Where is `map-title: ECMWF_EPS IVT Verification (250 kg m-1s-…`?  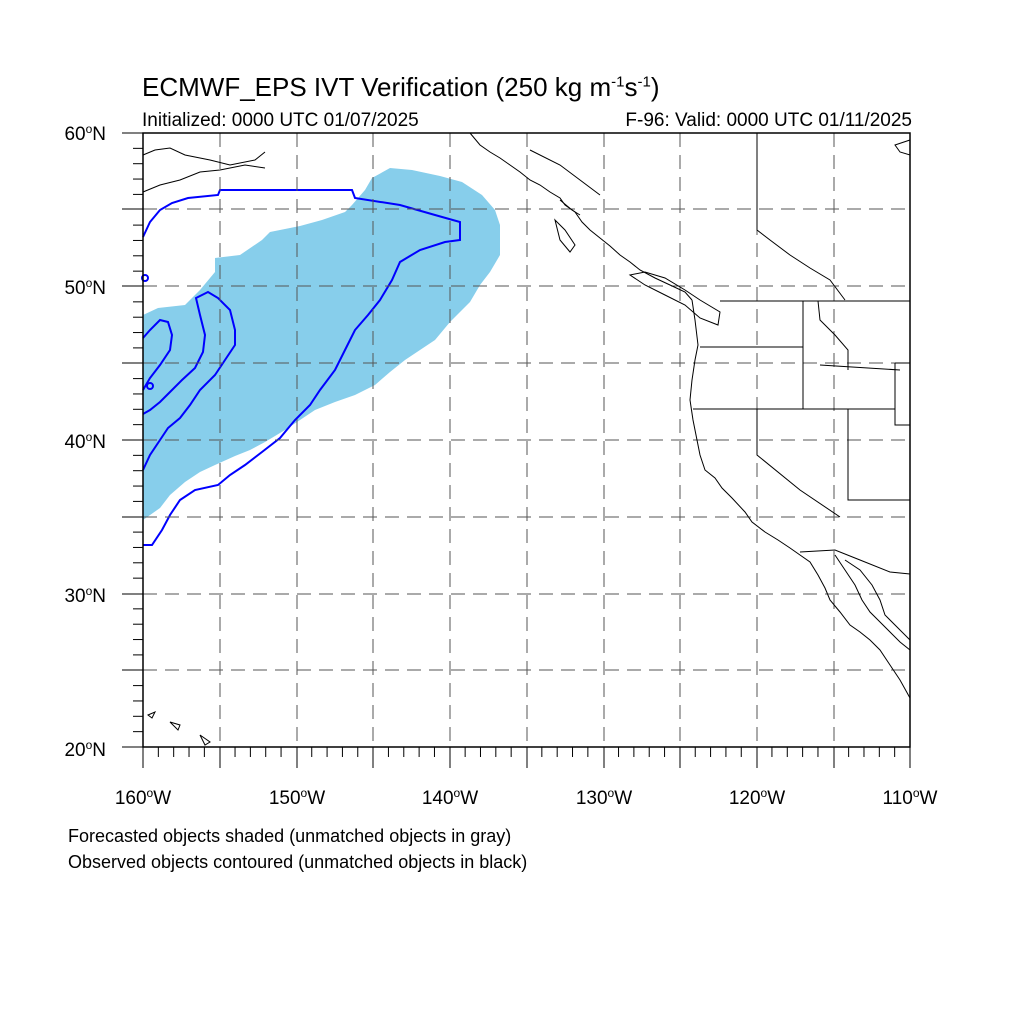 map-title: ECMWF_EPS IVT Verification (250 kg m-1s-… is located at coordinates (401, 87).